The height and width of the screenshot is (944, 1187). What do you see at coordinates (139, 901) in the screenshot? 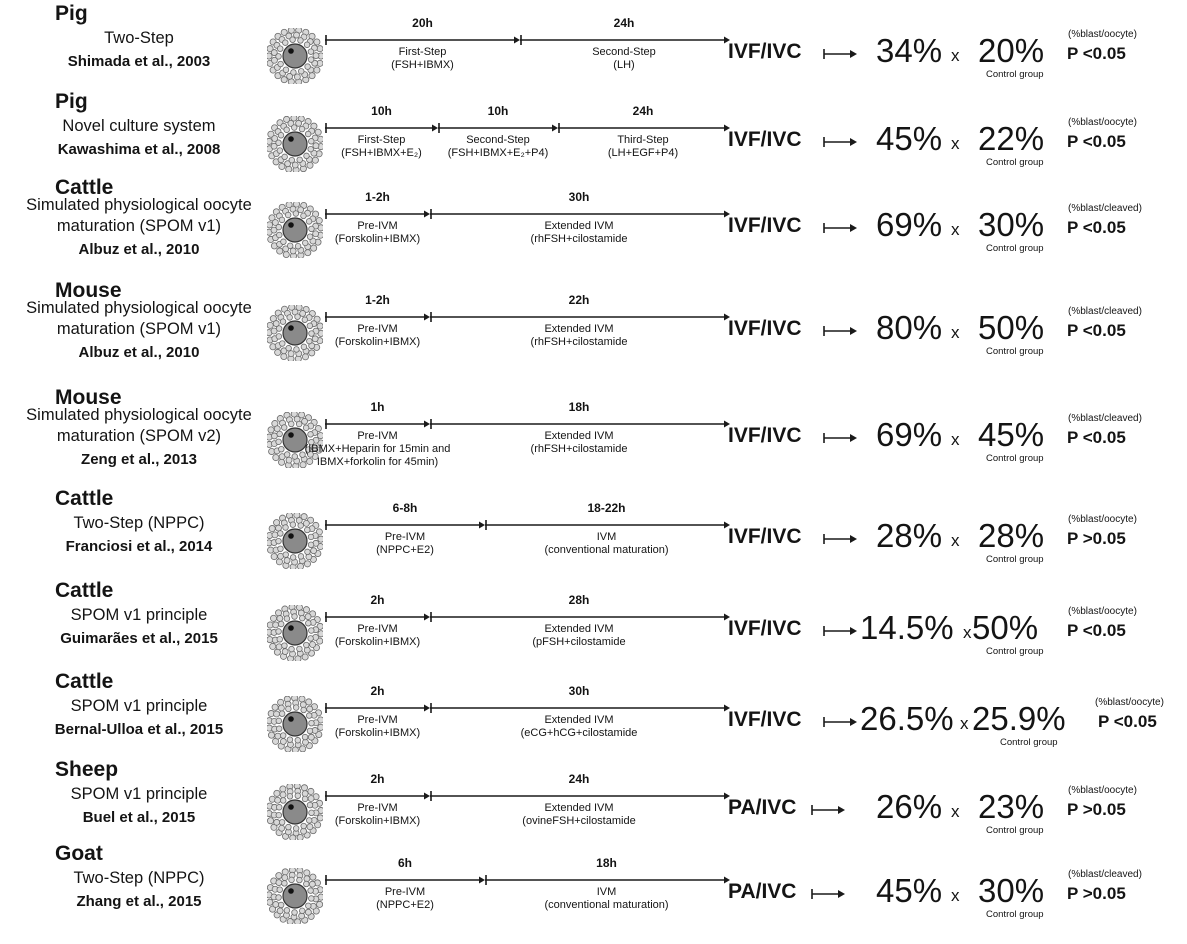
I see `reference-label: Zhang et al., 2015` at bounding box center [139, 901].